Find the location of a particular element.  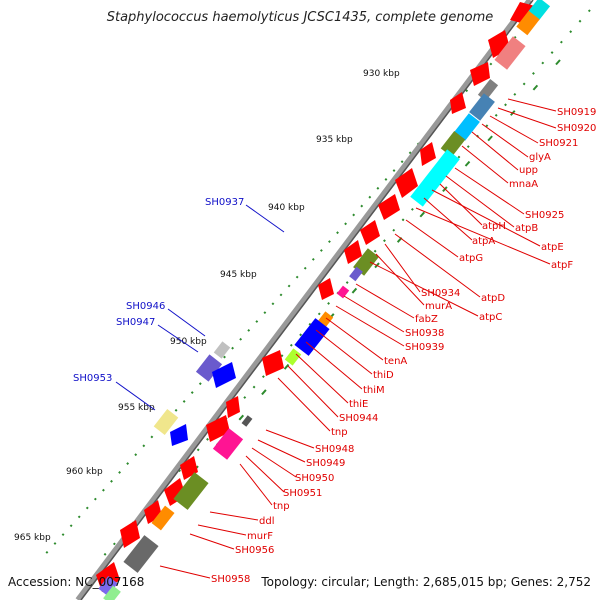

gene-label: murF is located at coordinates (260, 536).